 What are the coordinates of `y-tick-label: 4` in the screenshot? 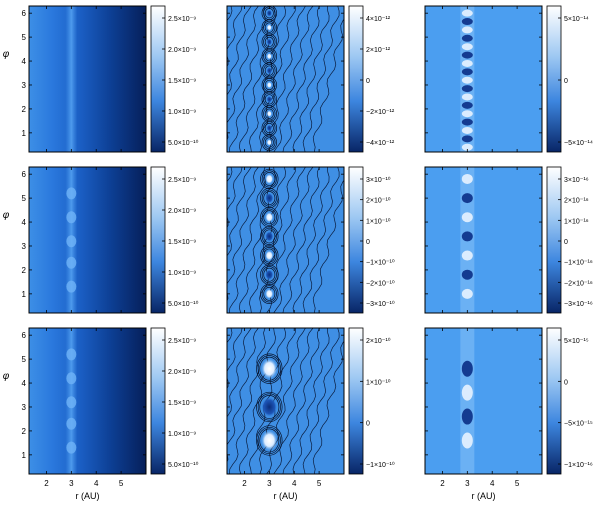 It's located at (24, 383).